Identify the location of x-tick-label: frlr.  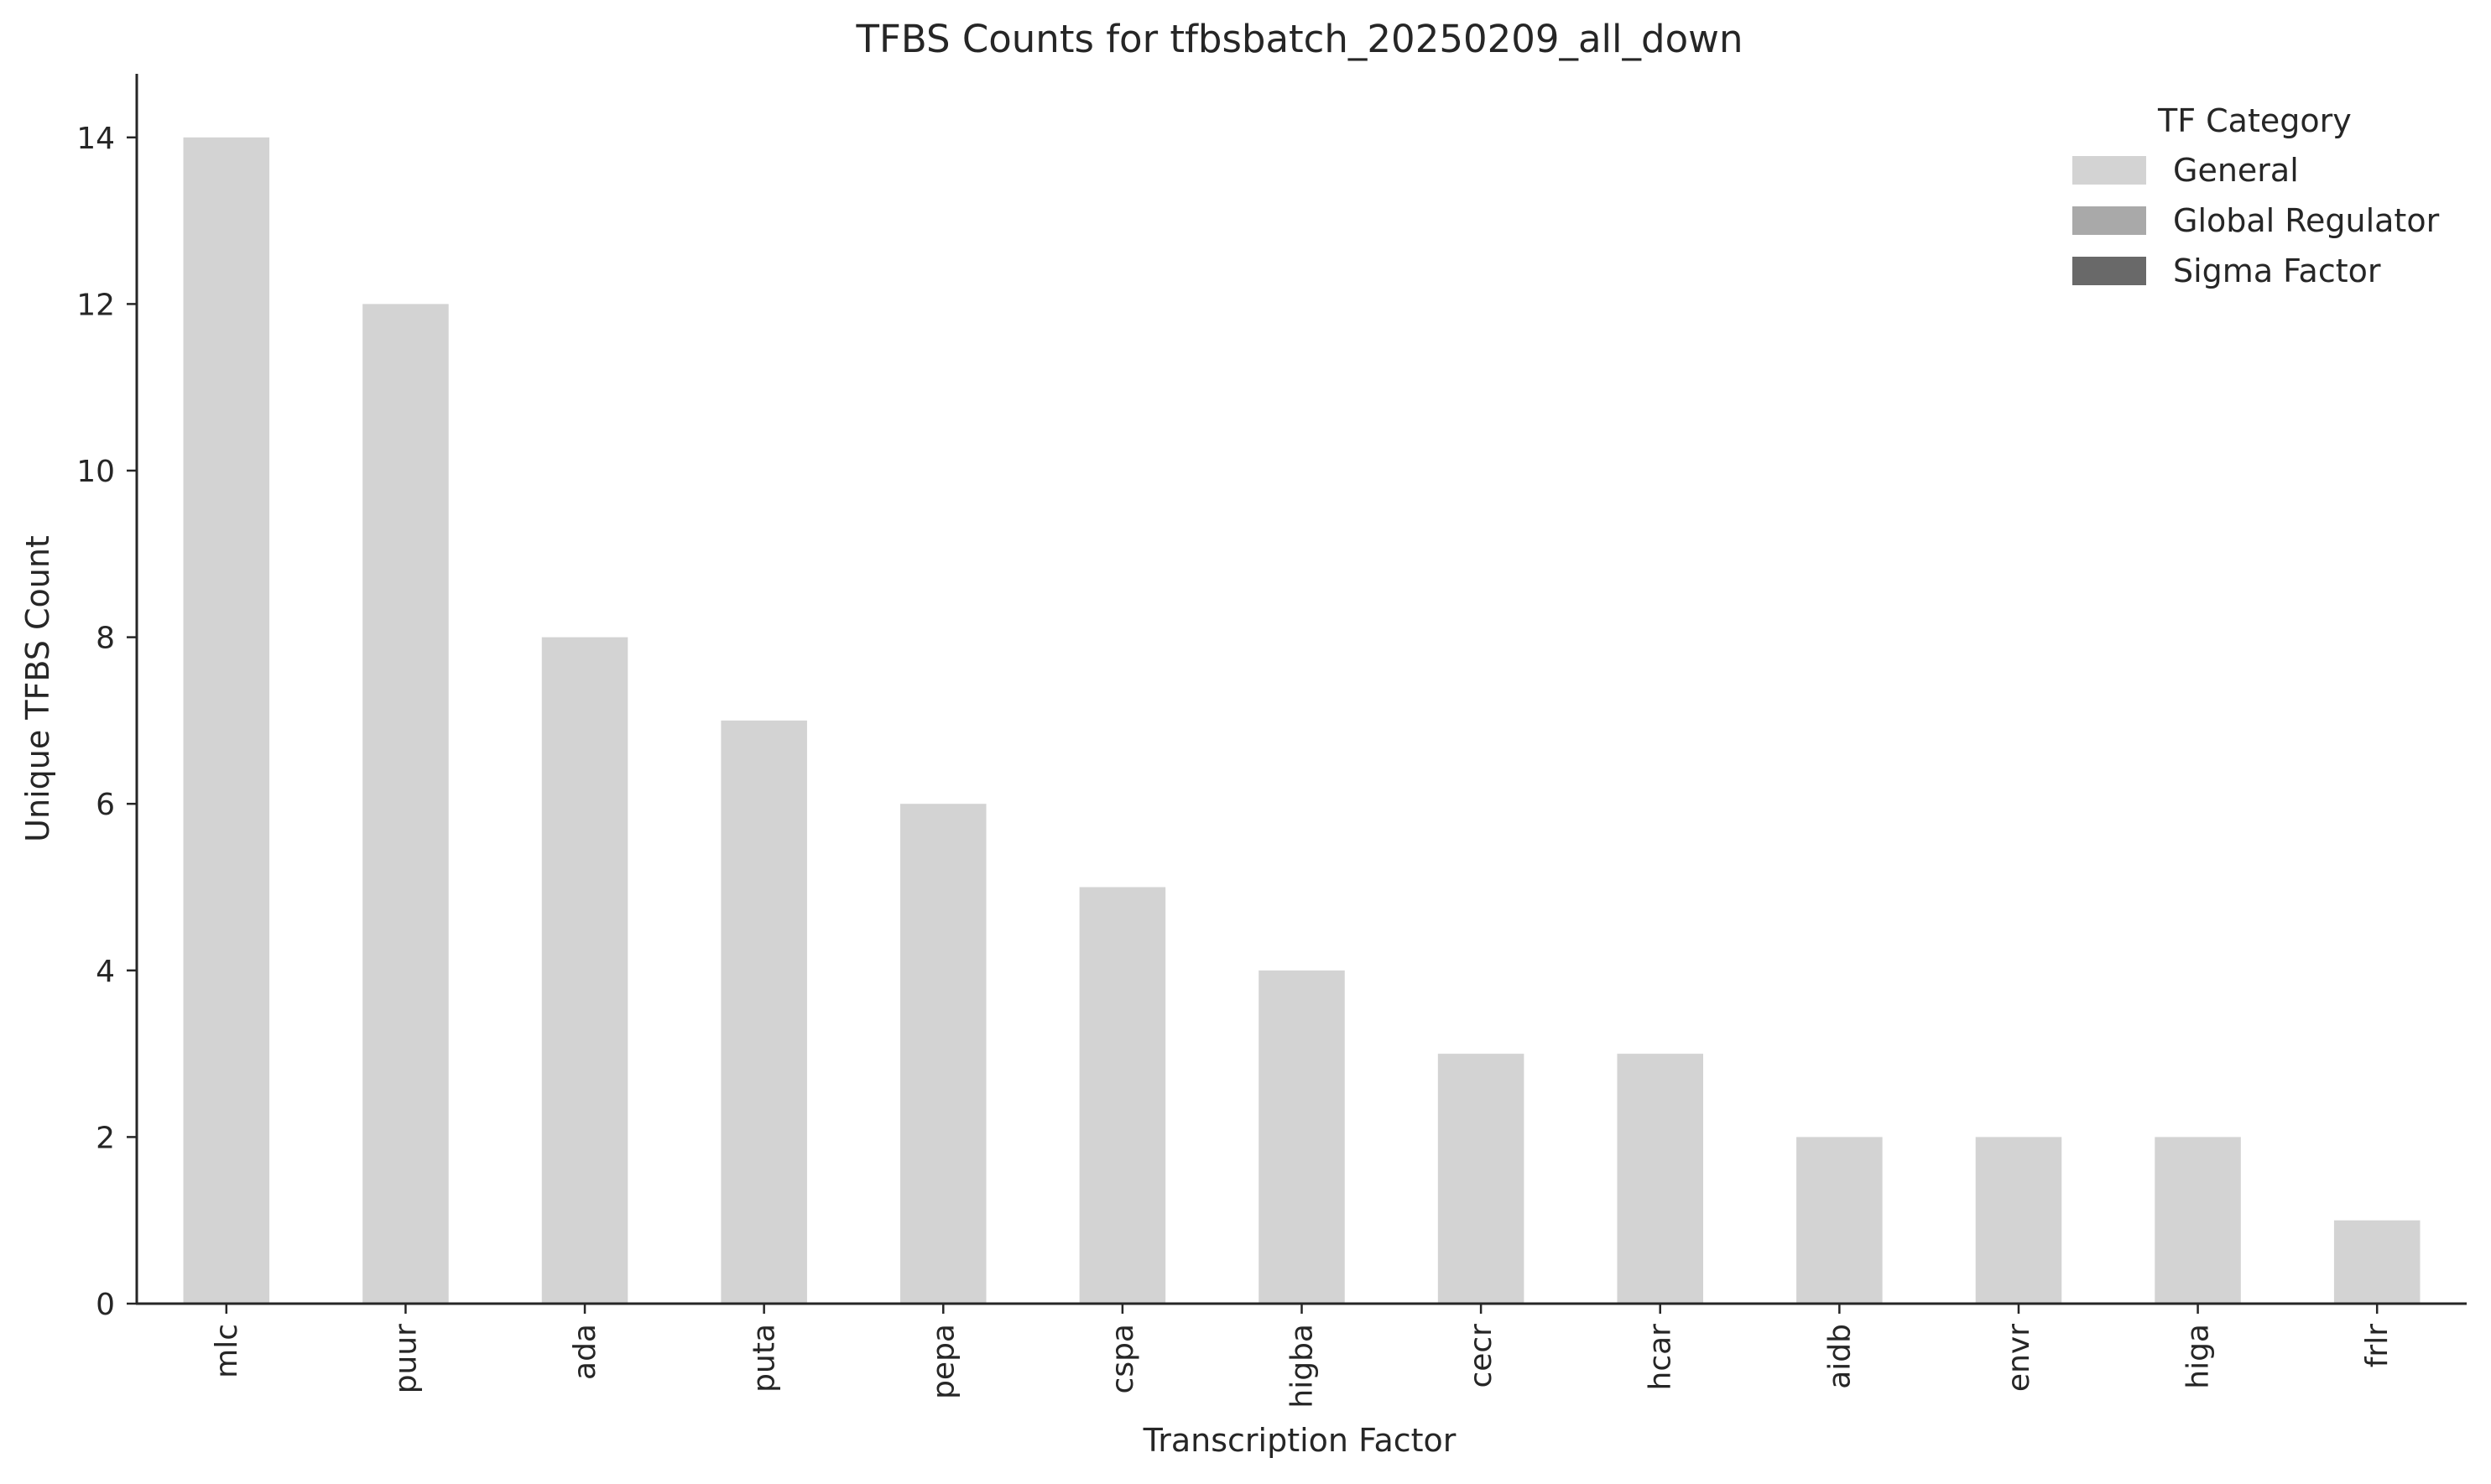
(2377, 1345).